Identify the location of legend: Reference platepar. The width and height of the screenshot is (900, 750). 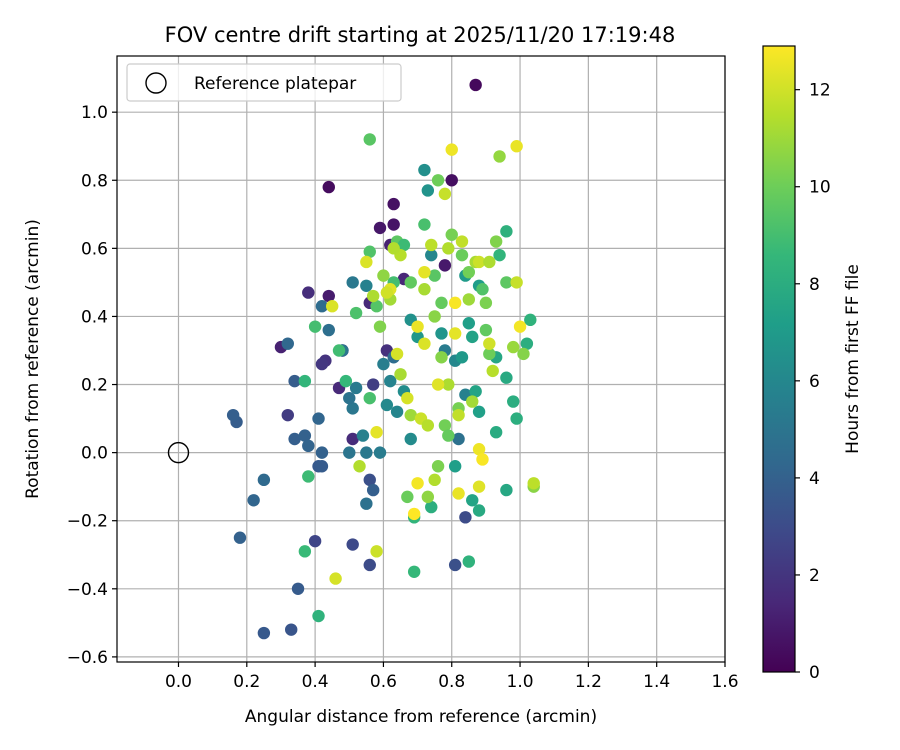
(264, 82).